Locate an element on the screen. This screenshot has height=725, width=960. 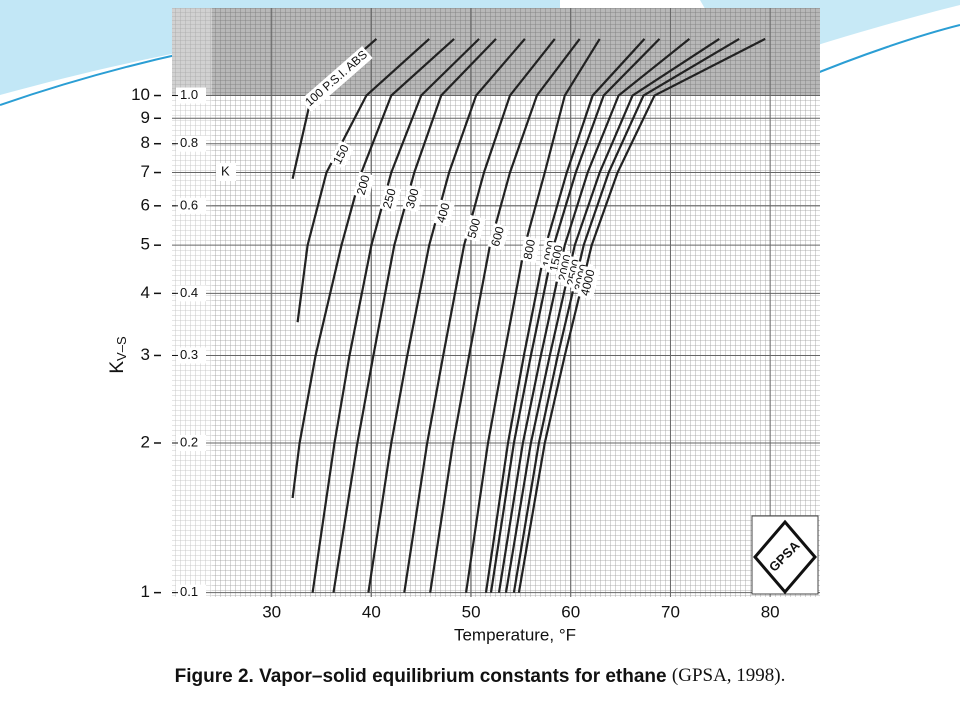
y-tick-label: 3 is located at coordinates (145, 354).